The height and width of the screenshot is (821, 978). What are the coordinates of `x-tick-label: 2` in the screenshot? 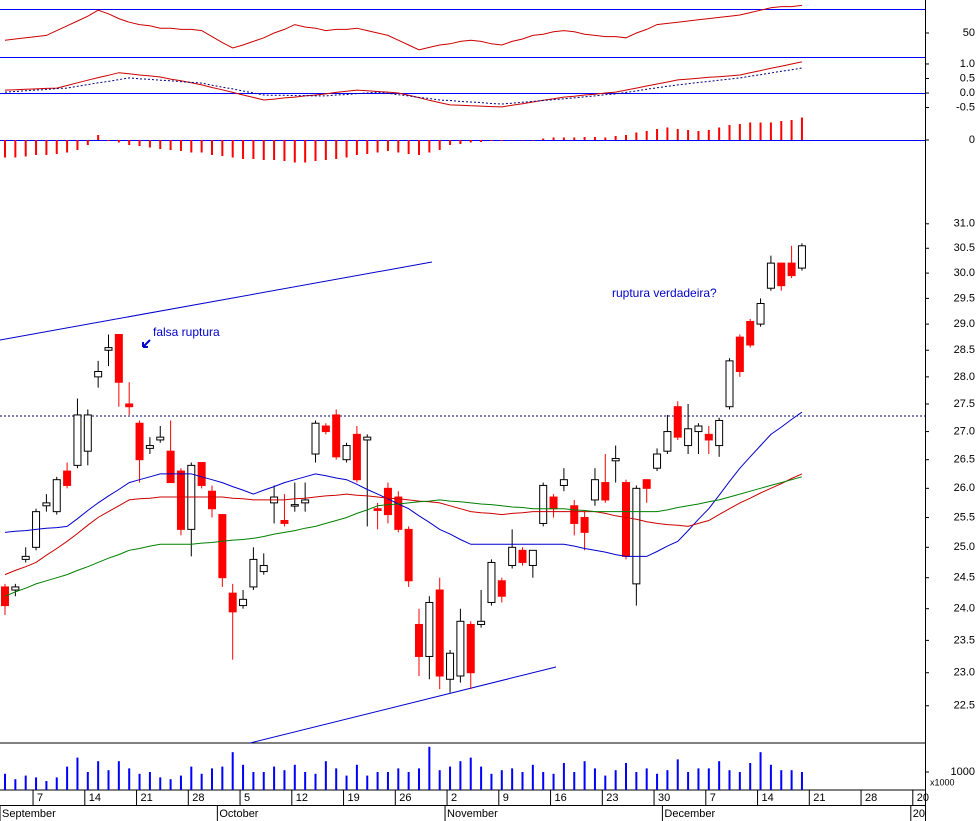 It's located at (454, 798).